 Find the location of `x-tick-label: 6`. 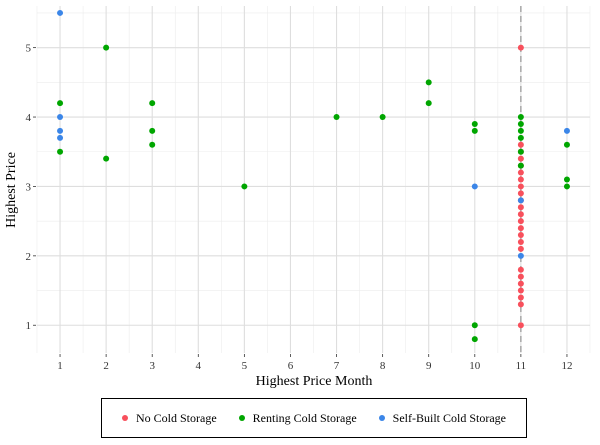

x-tick-label: 6 is located at coordinates (291, 366).